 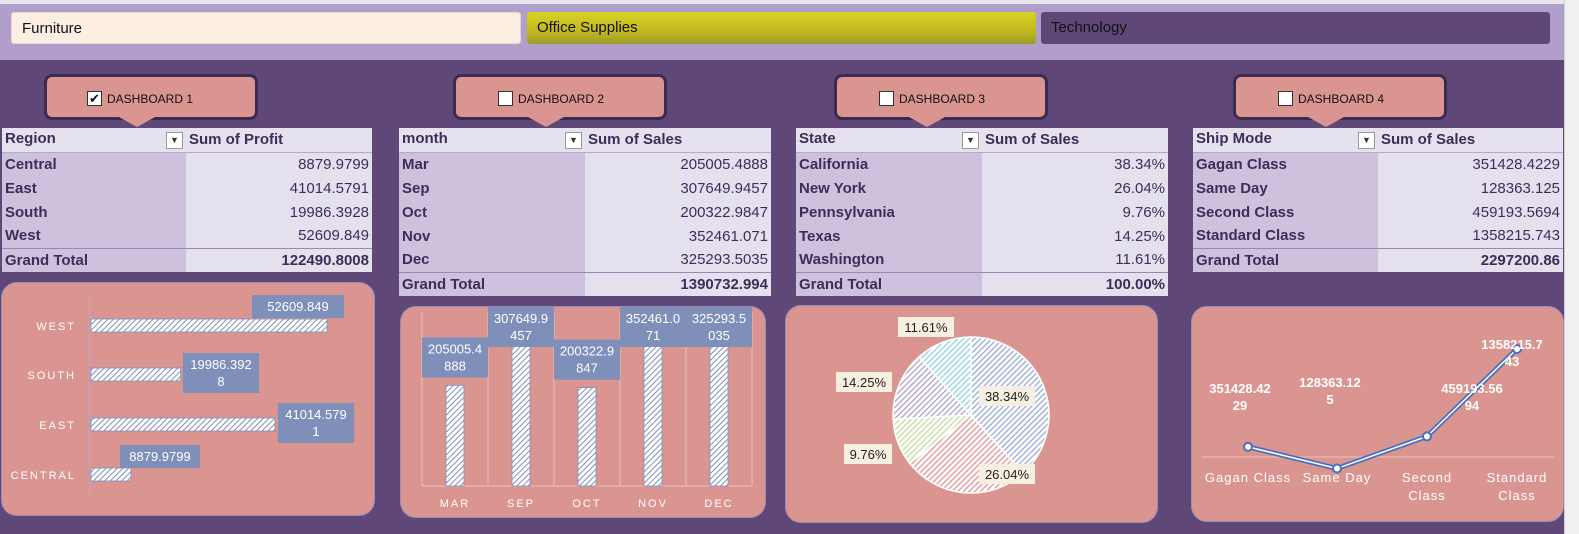 What do you see at coordinates (587, 368) in the screenshot?
I see `data-label: 847` at bounding box center [587, 368].